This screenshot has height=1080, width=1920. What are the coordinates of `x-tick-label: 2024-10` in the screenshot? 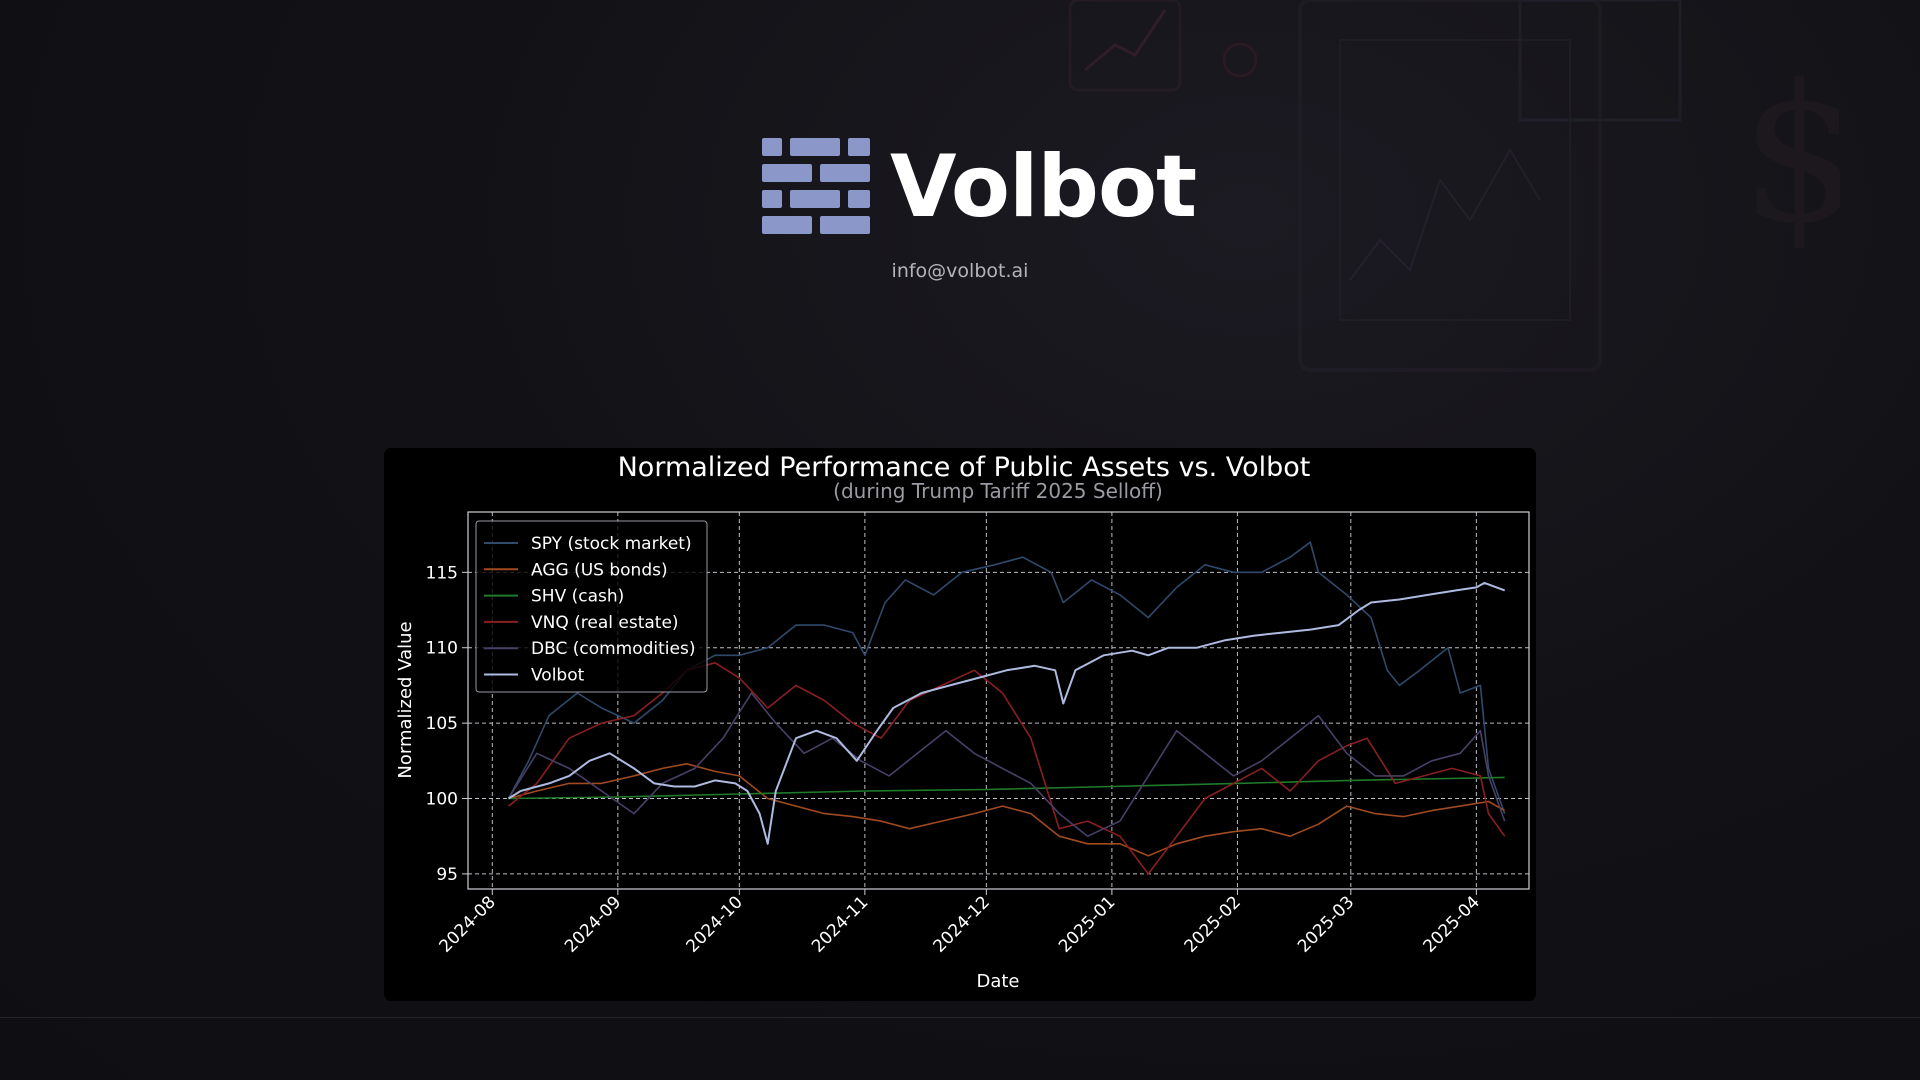 It's located at (714, 924).